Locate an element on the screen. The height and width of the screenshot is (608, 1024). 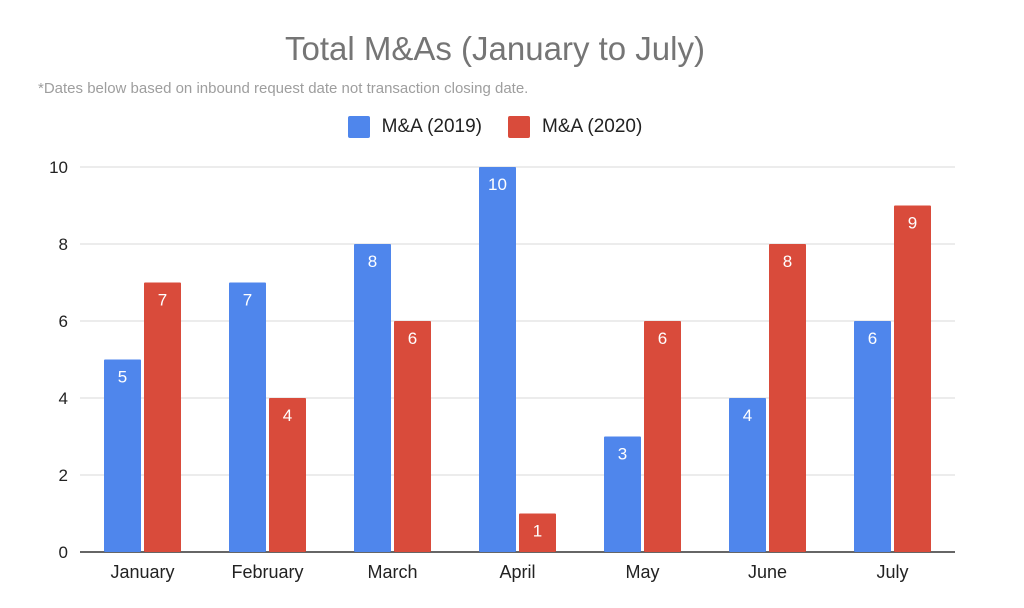
legend-label-2019: M&A (2019) is located at coordinates (431, 126).